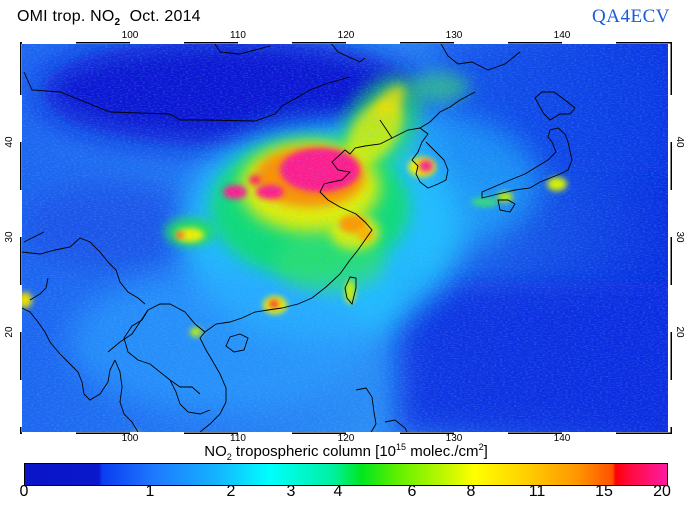 This screenshot has height=507, width=692. What do you see at coordinates (10, 332) in the screenshot?
I see `lat-tick-left: 20` at bounding box center [10, 332].